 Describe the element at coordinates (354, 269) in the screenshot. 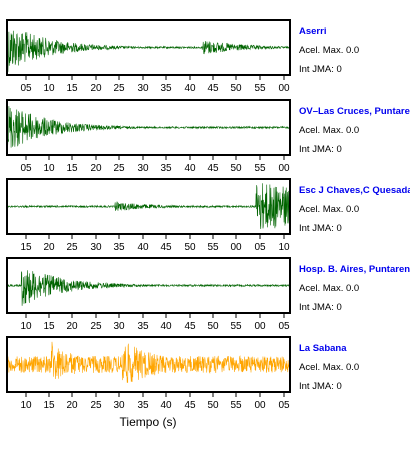

I see `station-name: Hosp. B. Aires, Puntarenas` at that location.